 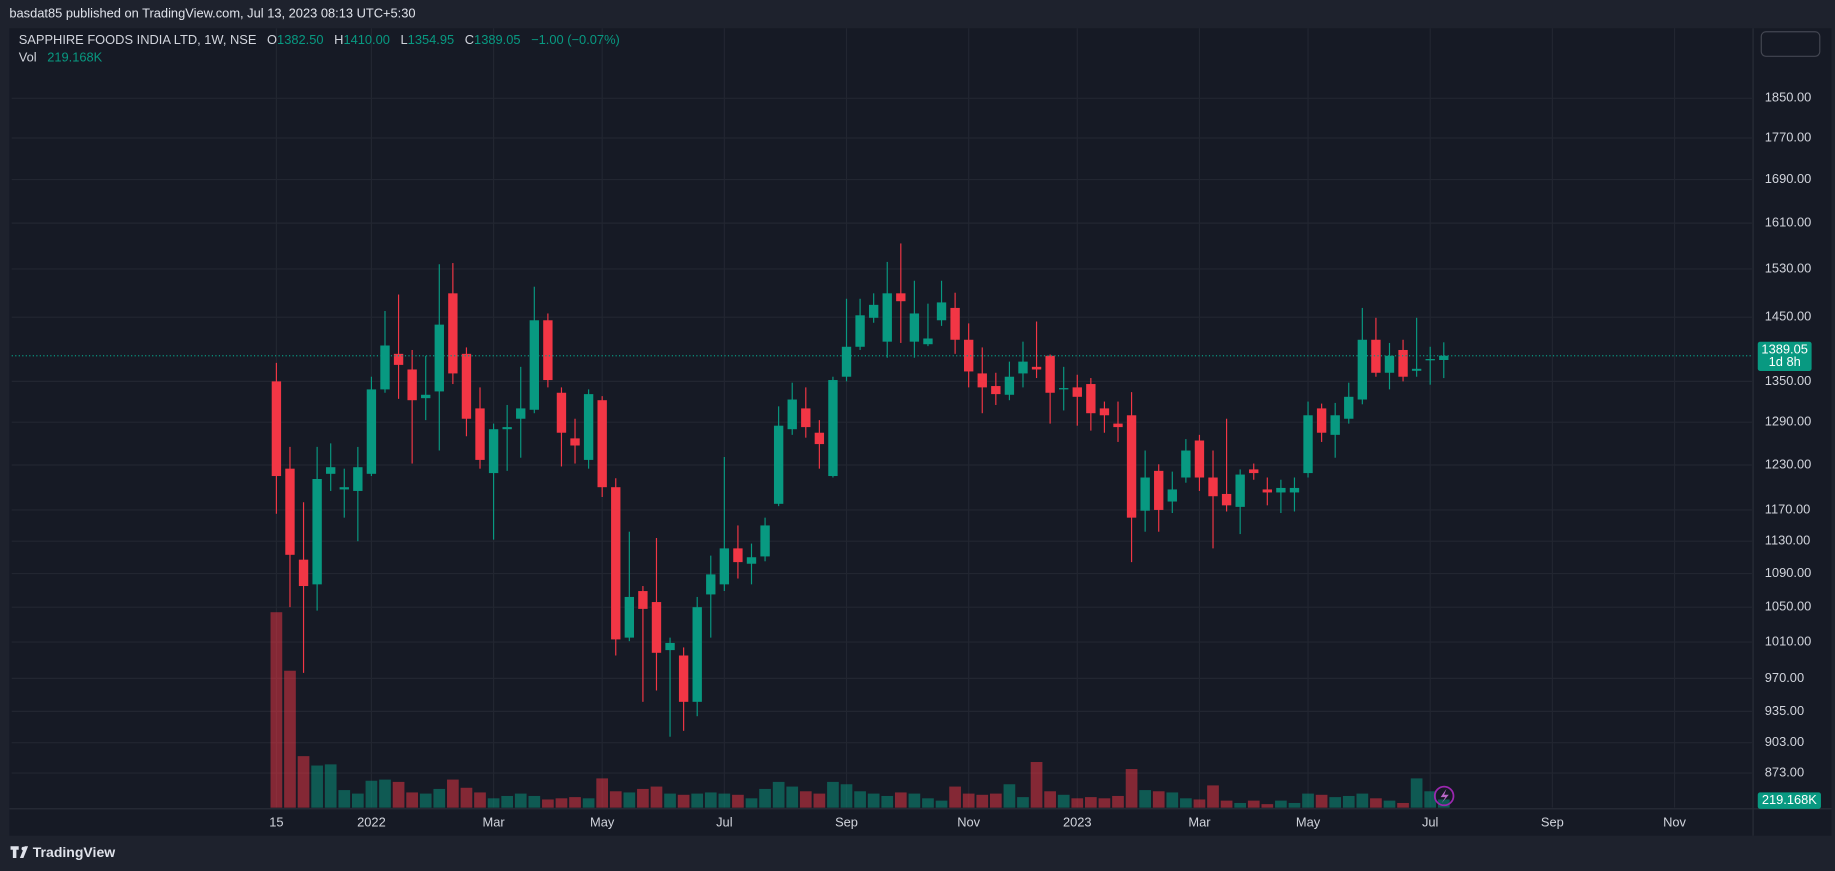 I want to click on symbol: SAPPHIRE FOODS INDIA LTD, 1W, NSE, so click(x=138, y=40).